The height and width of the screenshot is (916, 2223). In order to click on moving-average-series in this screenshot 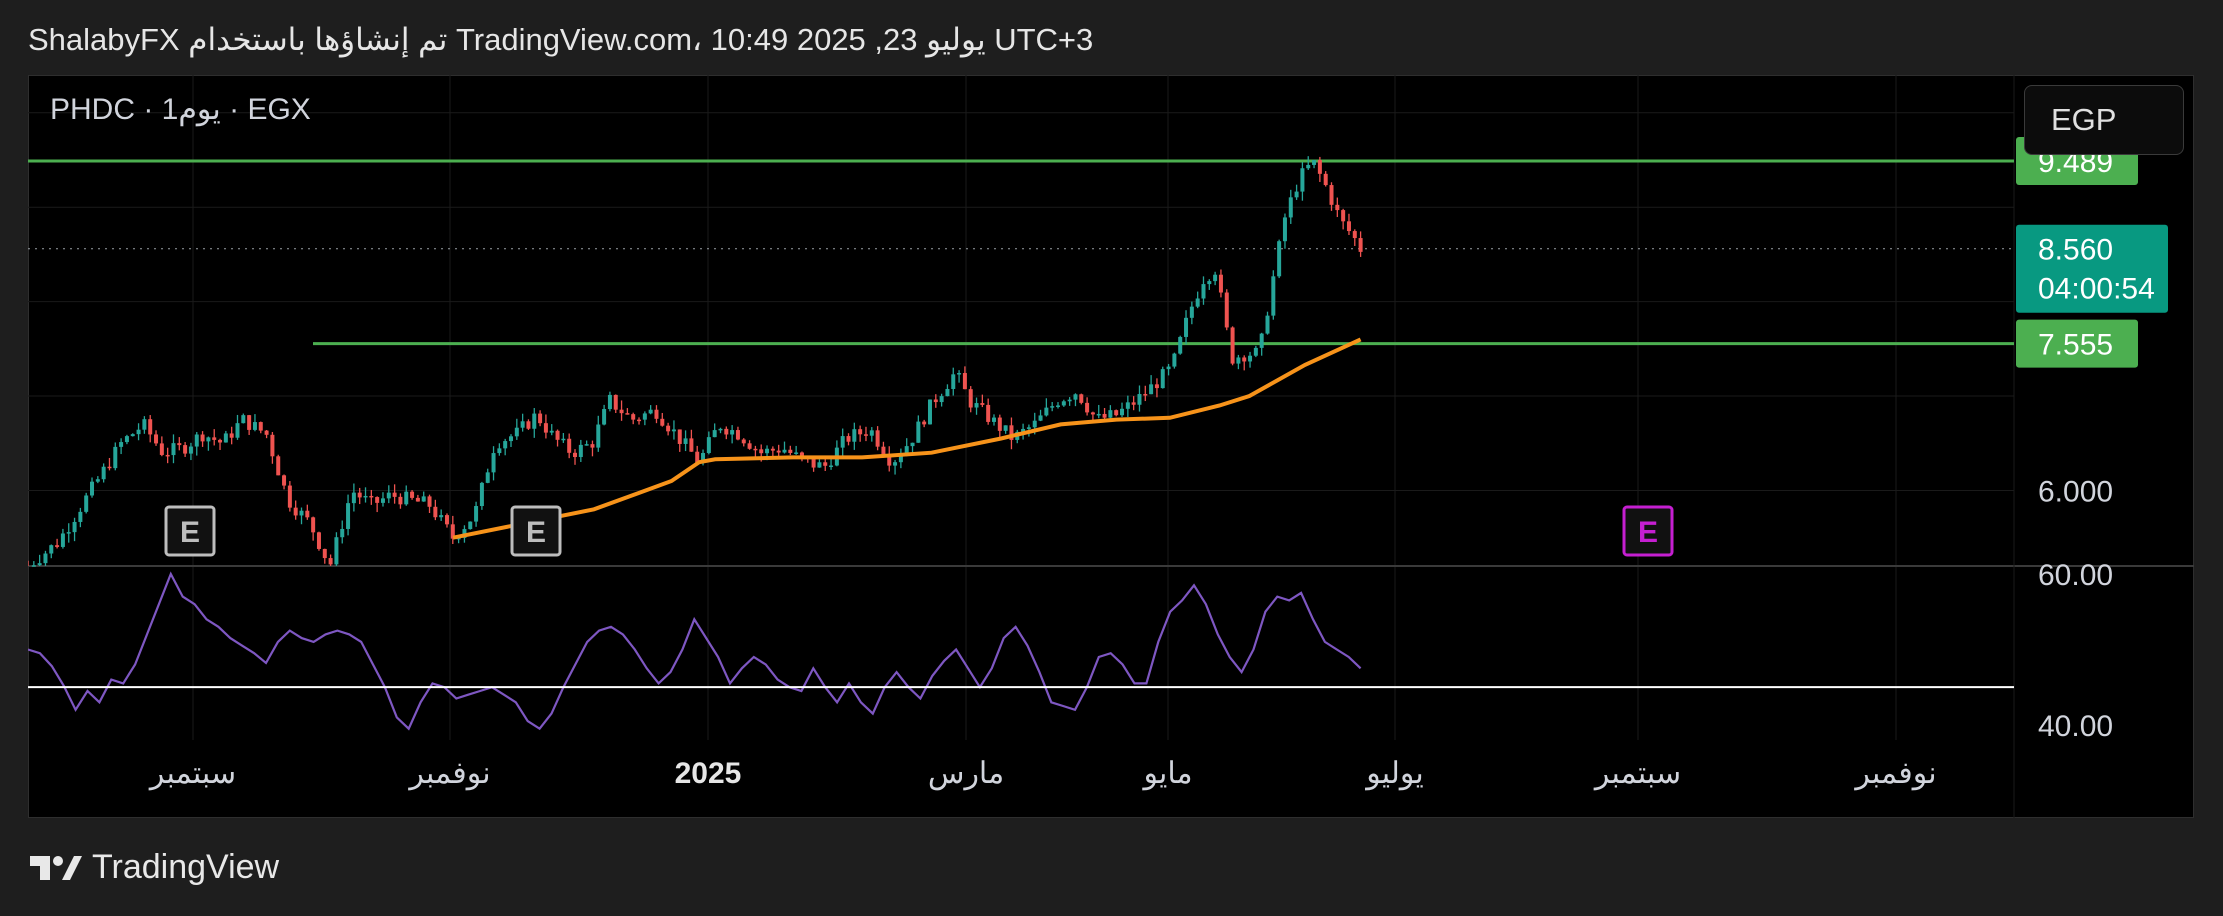, I will do `click(907, 438)`.